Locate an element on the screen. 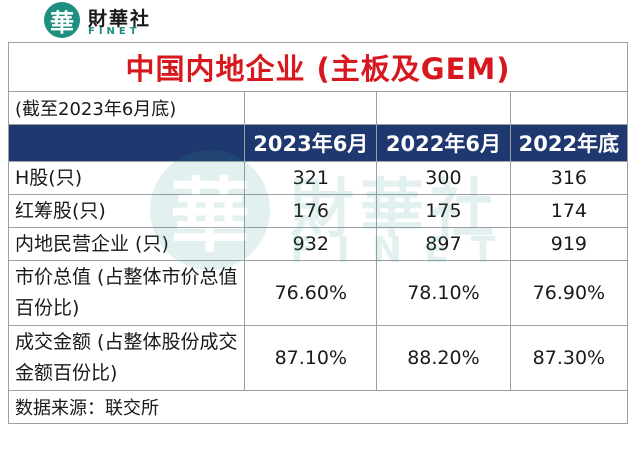 This screenshot has height=463, width=640. top-bar: 華 財華社 FINET is located at coordinates (320, 20).